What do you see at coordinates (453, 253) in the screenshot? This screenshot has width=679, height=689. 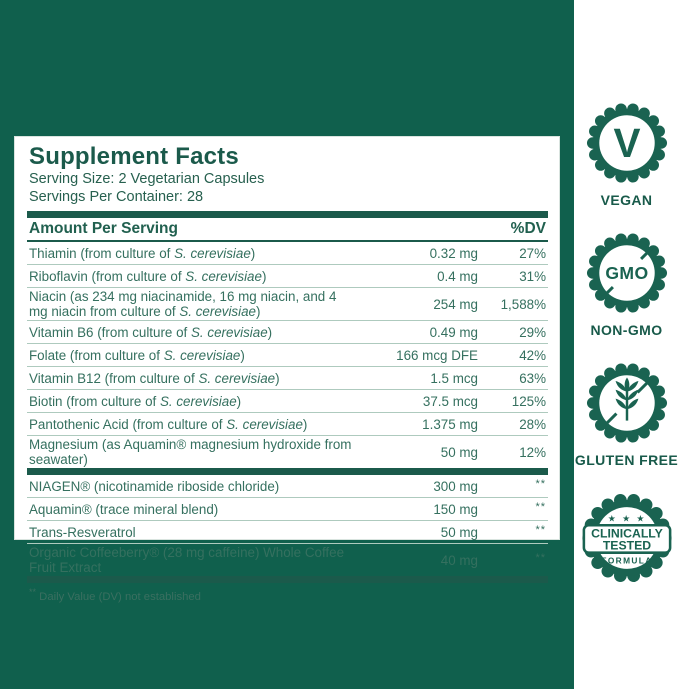 I see `ingredient-amount: 0.32 mg` at bounding box center [453, 253].